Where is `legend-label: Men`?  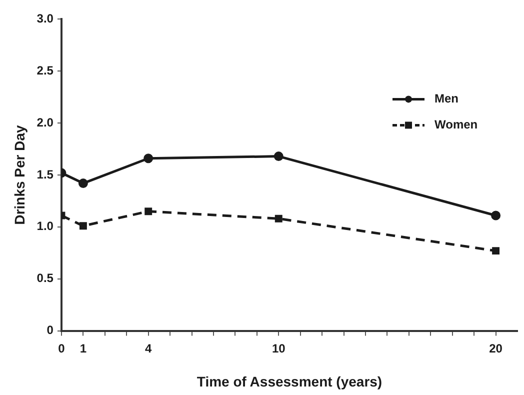
legend-label: Men is located at coordinates (446, 99).